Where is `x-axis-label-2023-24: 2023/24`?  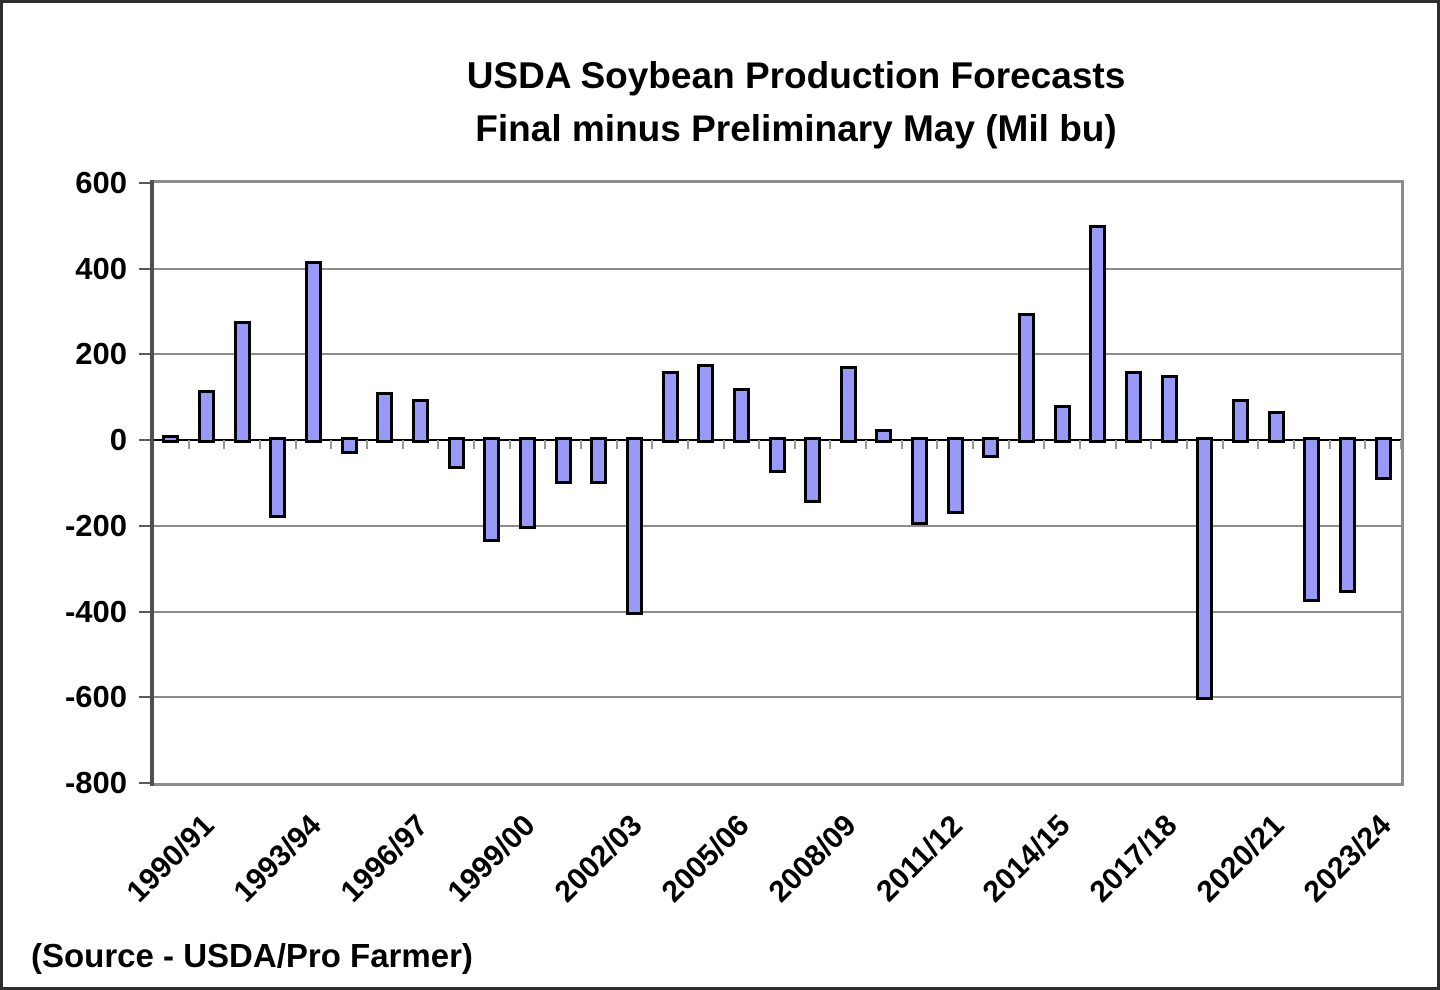
x-axis-label-2023-24: 2023/24 is located at coordinates (1347, 858).